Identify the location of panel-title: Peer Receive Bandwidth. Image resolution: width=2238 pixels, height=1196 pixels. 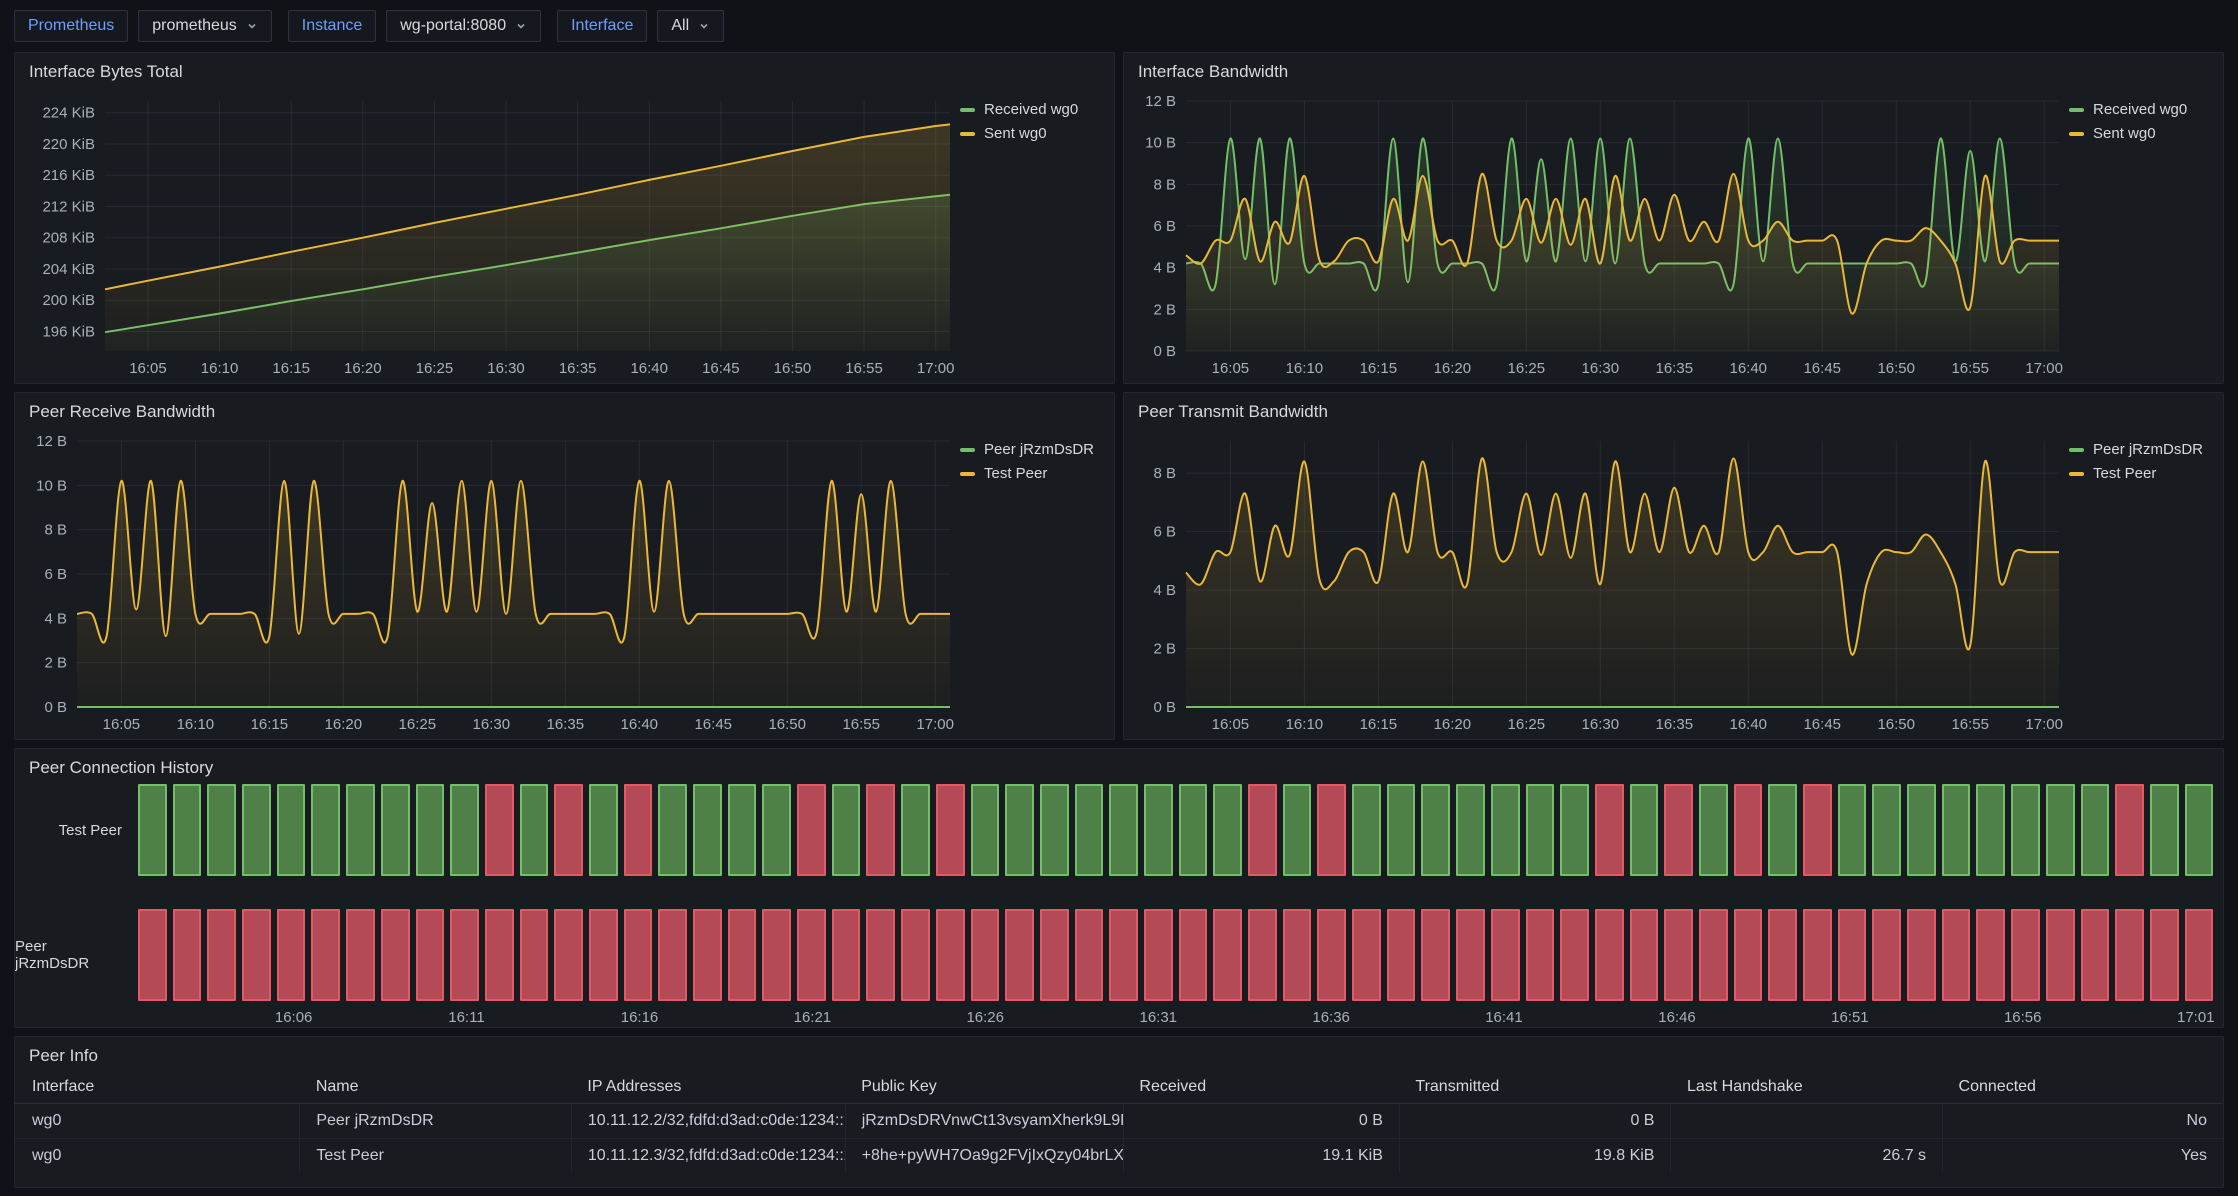
(122, 411).